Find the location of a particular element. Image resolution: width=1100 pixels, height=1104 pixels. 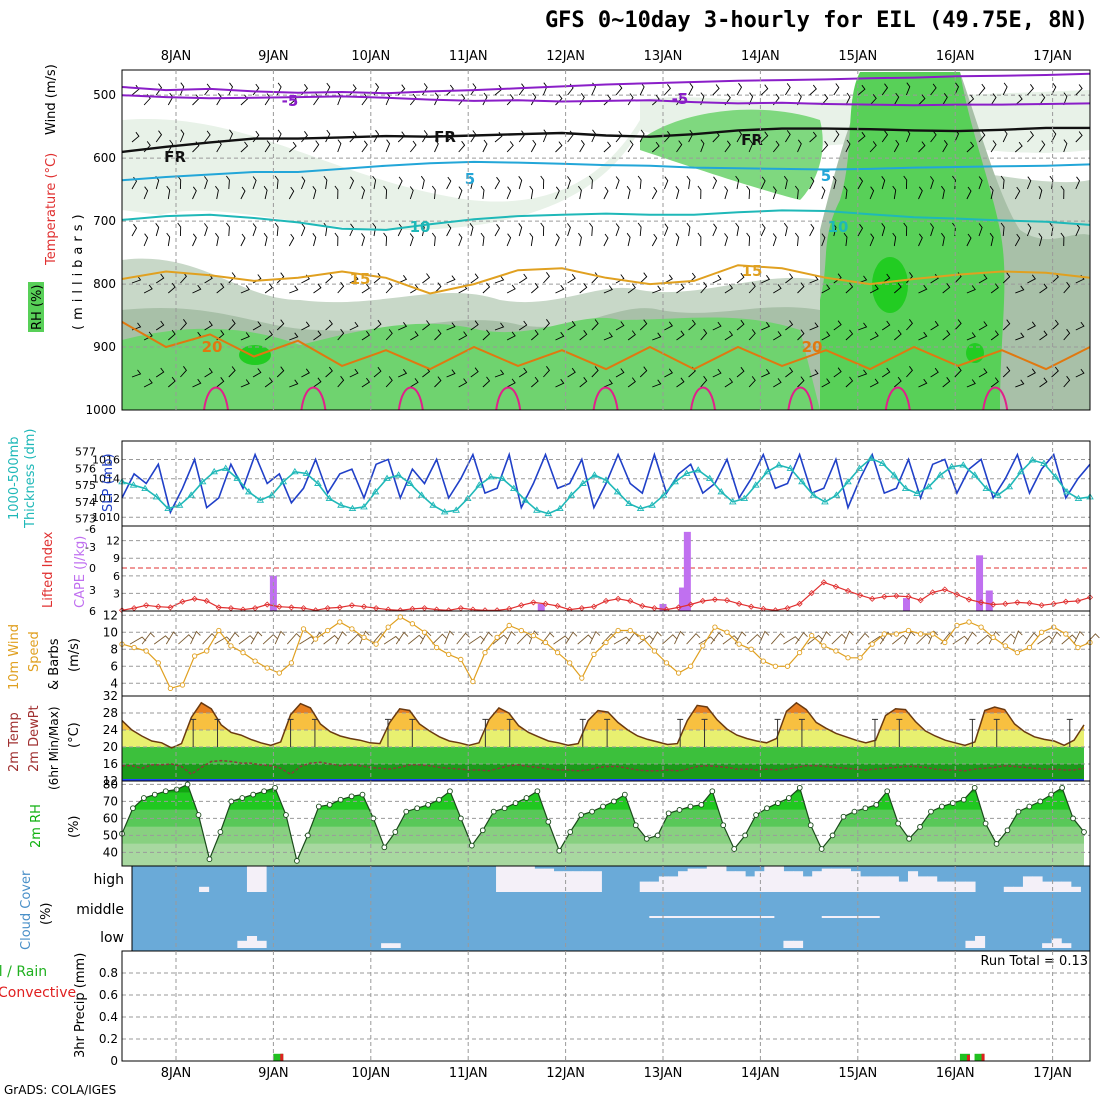

wind-tick-label: 10 is located at coordinates (110, 632).